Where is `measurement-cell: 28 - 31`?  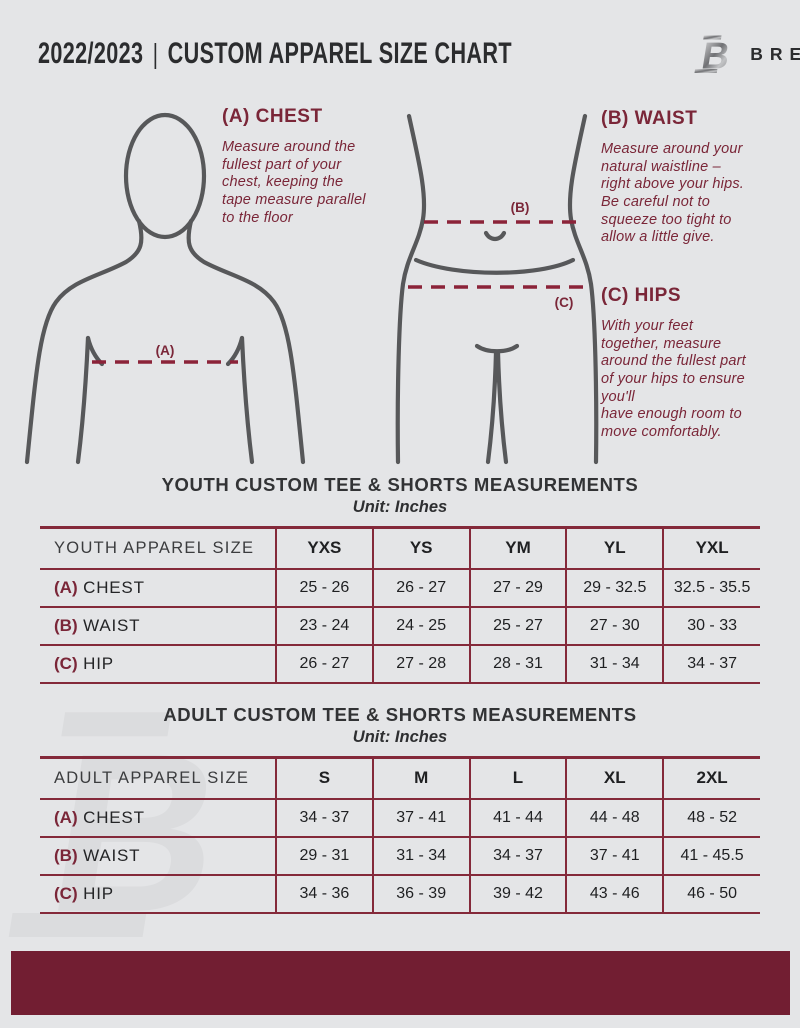
measurement-cell: 28 - 31 is located at coordinates (517, 664).